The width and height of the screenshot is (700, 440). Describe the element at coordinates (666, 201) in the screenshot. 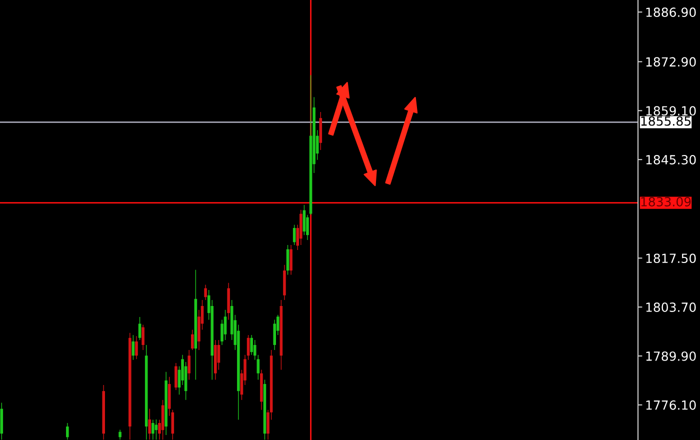

I see `ref-line-label: 1833.09` at that location.